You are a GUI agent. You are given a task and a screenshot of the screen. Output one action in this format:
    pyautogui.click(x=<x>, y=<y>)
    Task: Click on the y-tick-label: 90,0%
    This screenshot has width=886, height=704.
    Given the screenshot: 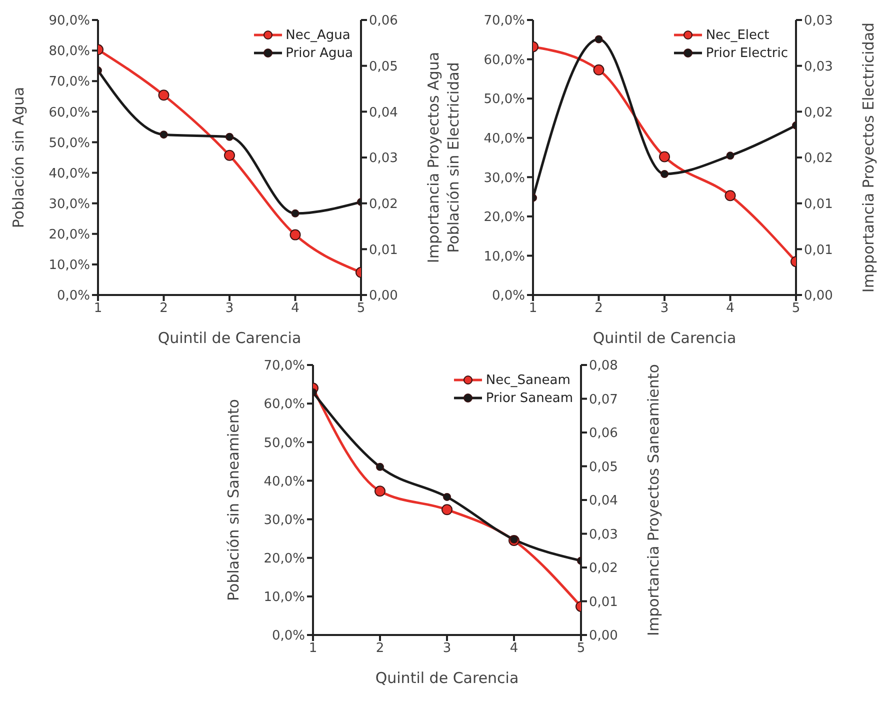 What is the action you would take?
    pyautogui.click(x=69, y=21)
    